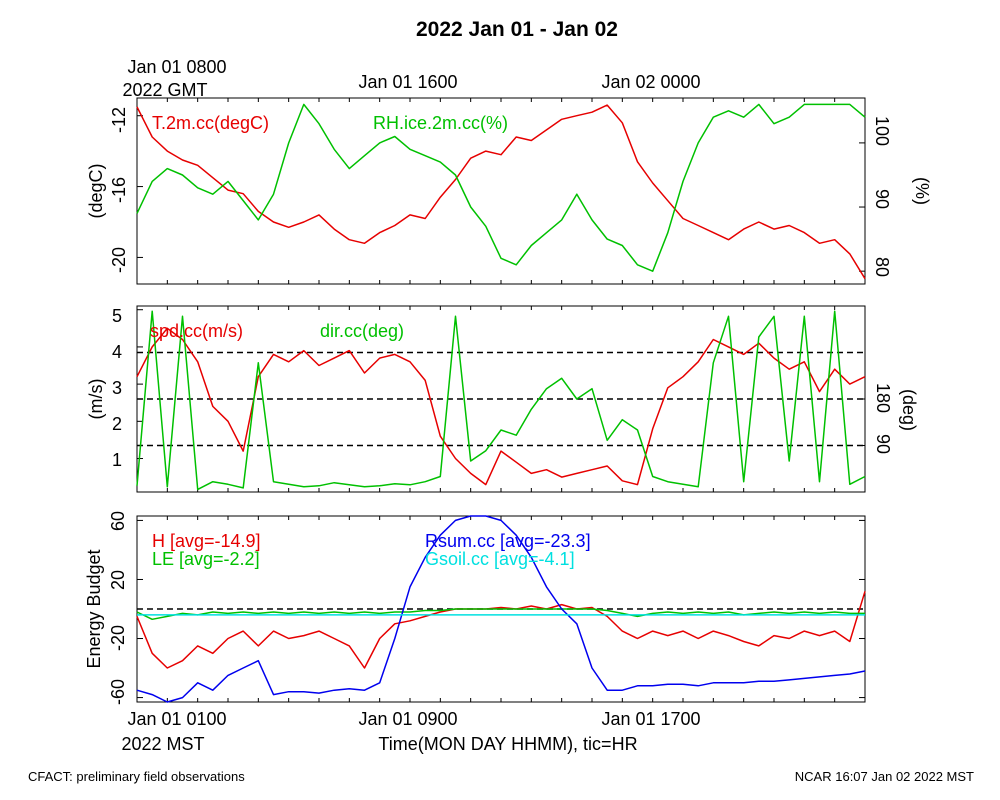 The image size is (1000, 800). What do you see at coordinates (196, 331) in the screenshot?
I see `legend-wind-speed: spd.cc(m/s)` at bounding box center [196, 331].